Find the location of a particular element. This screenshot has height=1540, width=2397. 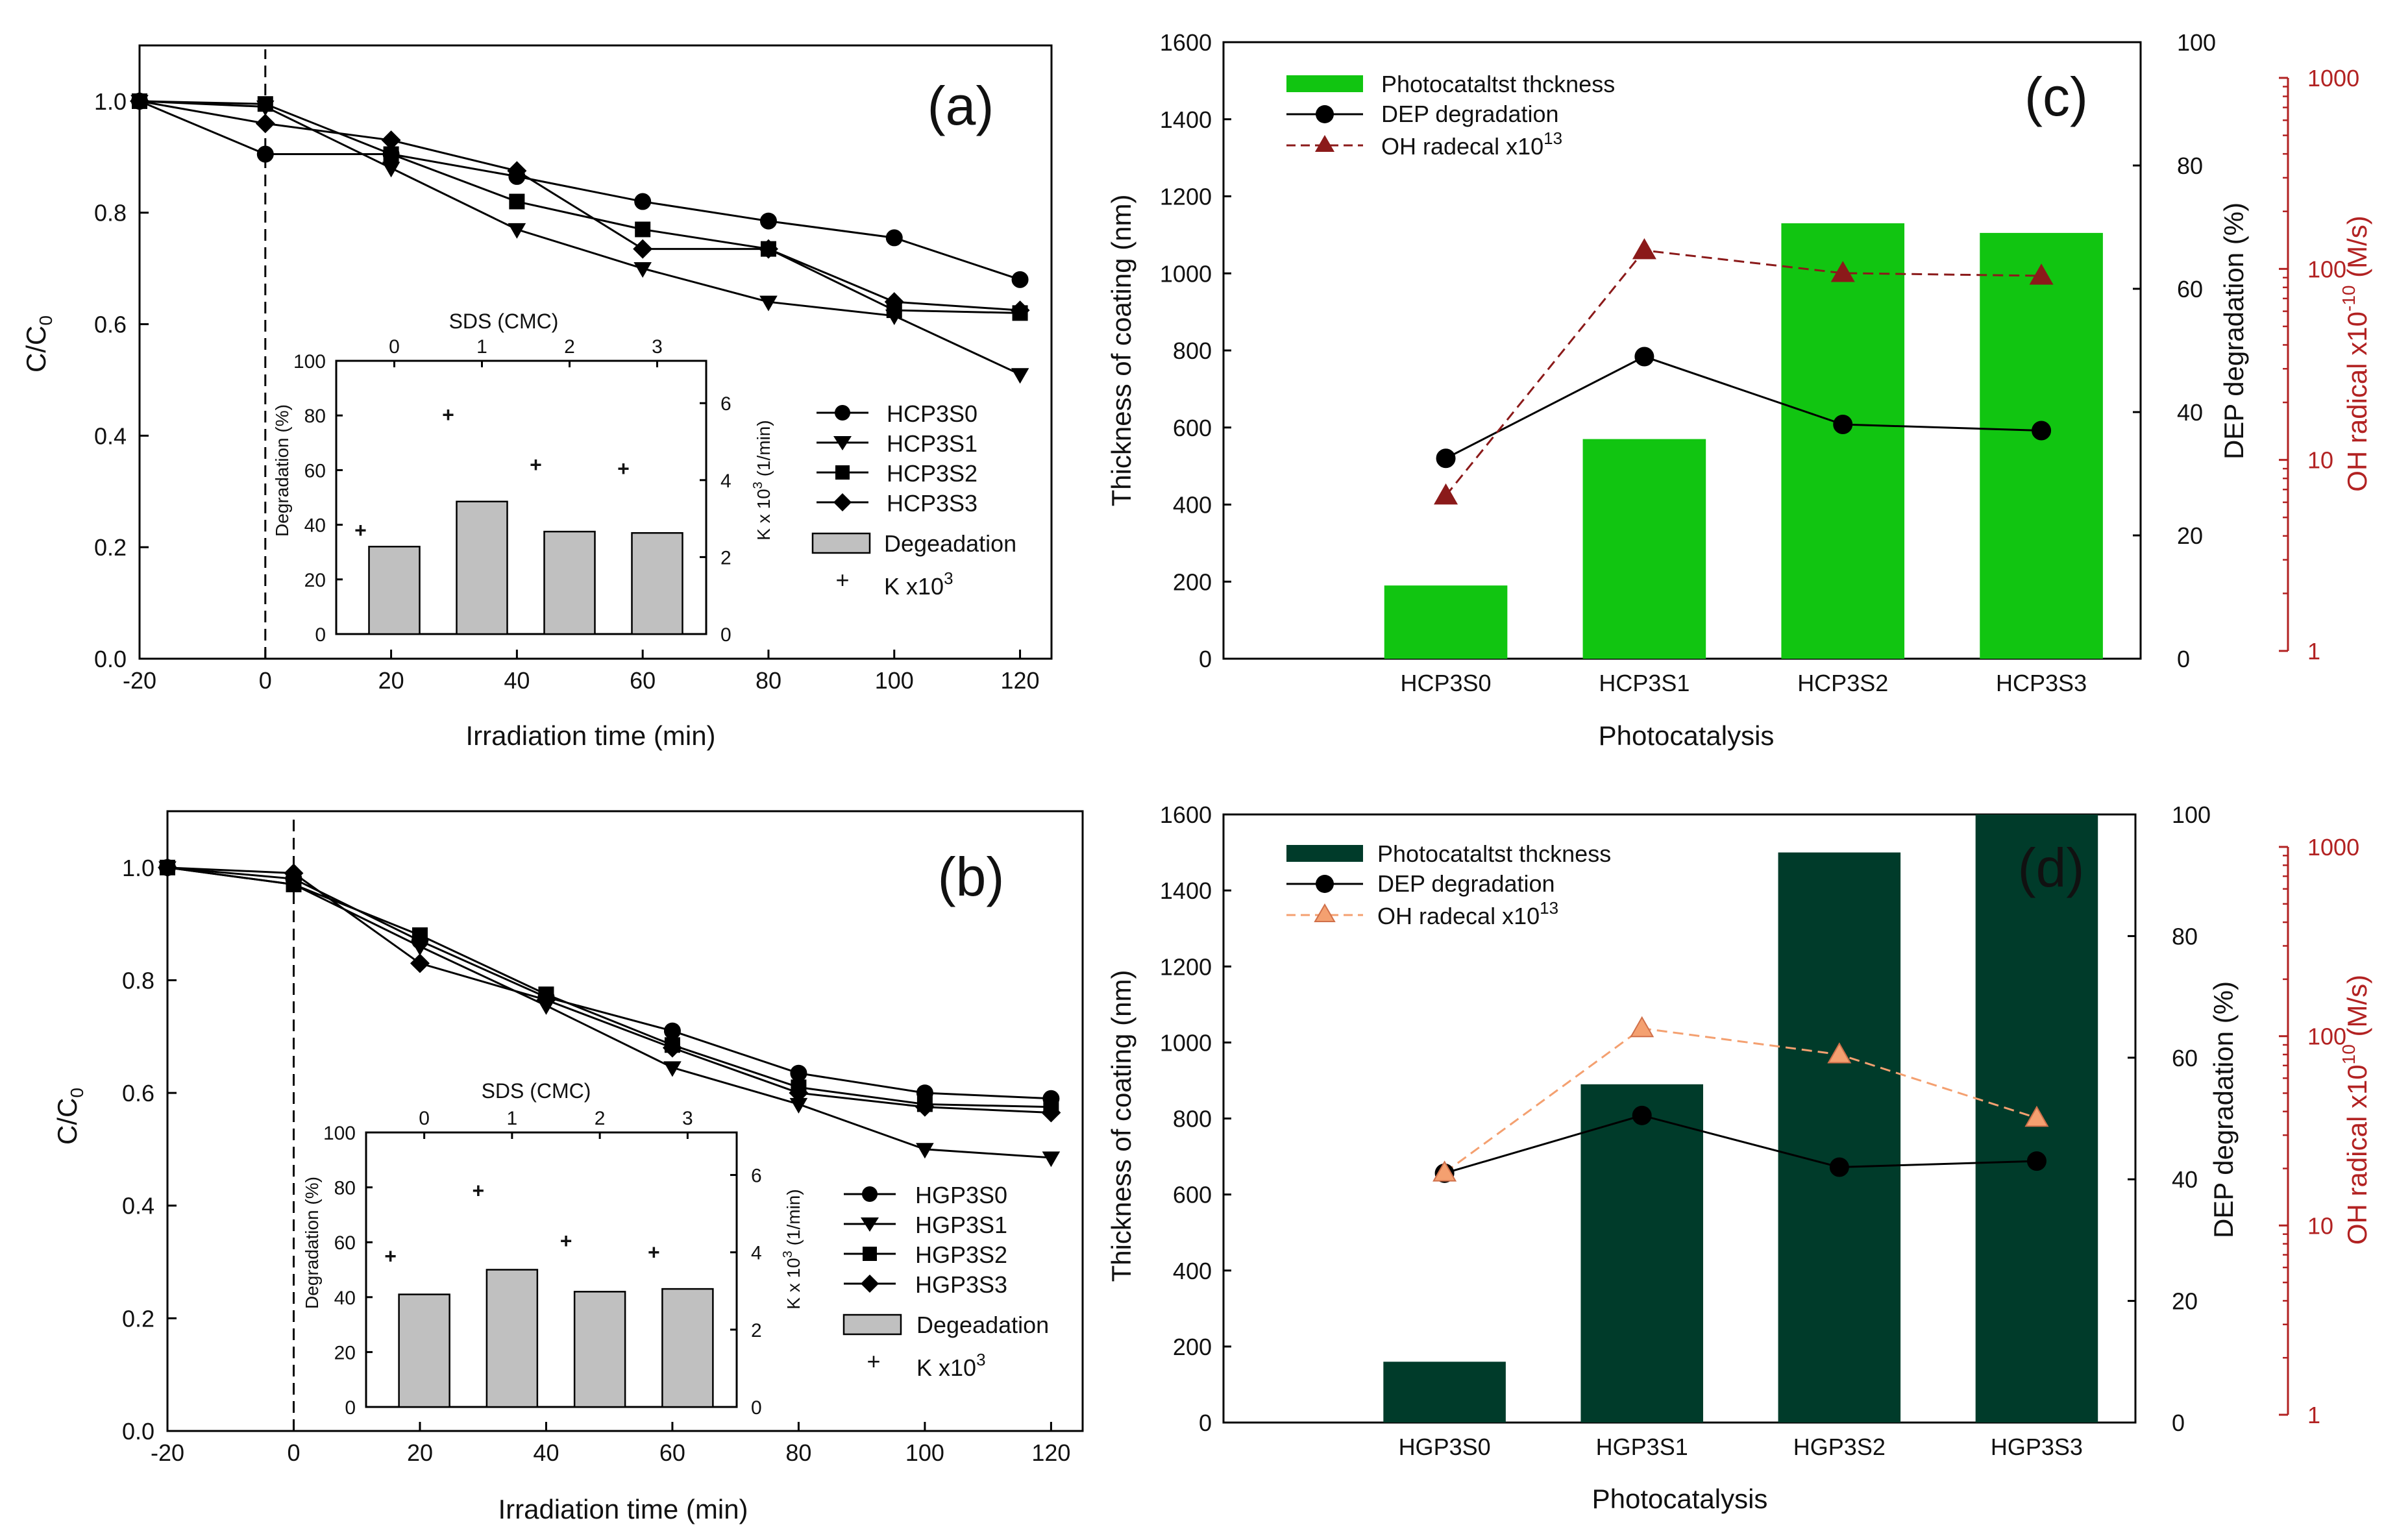

panel-b-xlabel: Irradiation time (min) is located at coordinates (623, 1509).